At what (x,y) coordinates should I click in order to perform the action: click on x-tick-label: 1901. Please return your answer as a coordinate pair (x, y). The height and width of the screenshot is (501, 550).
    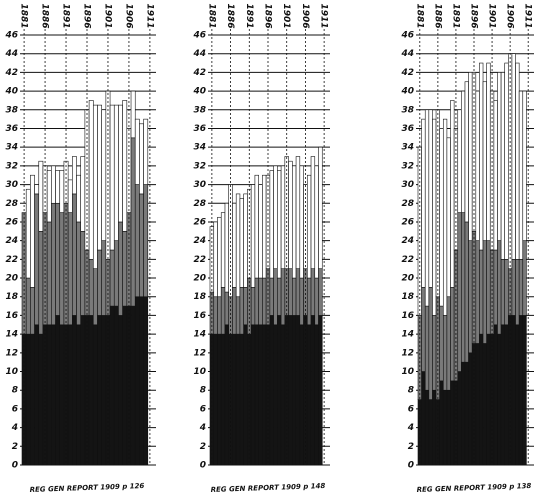
    Looking at the image, I should click on (492, 15).